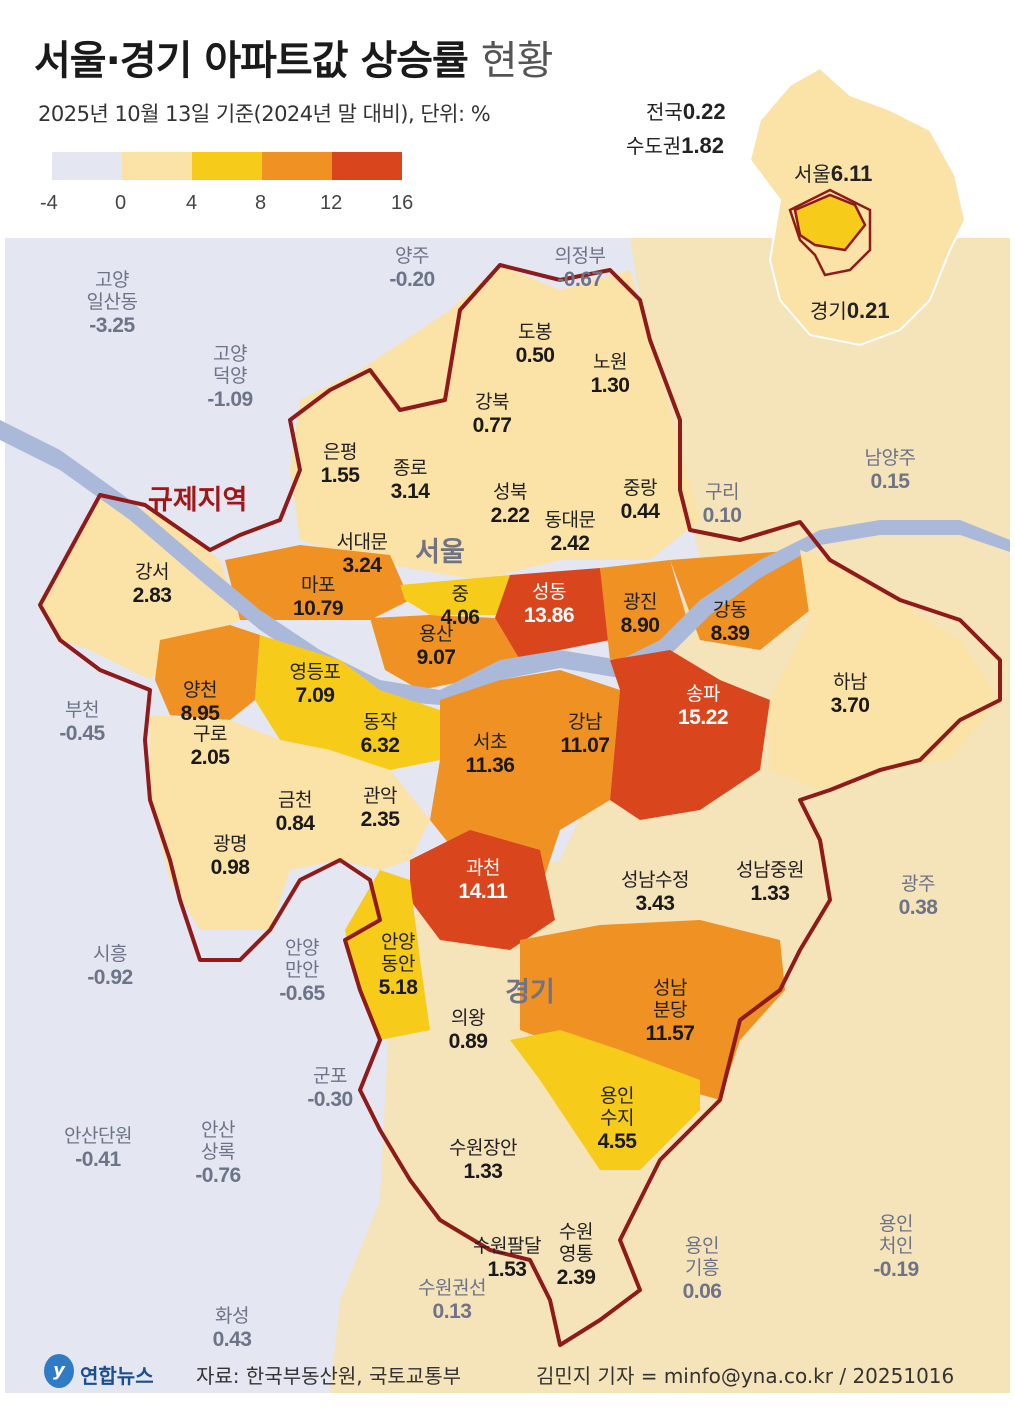 The height and width of the screenshot is (1415, 1015). What do you see at coordinates (230, 354) in the screenshot?
I see `outside-district-name: 고양` at bounding box center [230, 354].